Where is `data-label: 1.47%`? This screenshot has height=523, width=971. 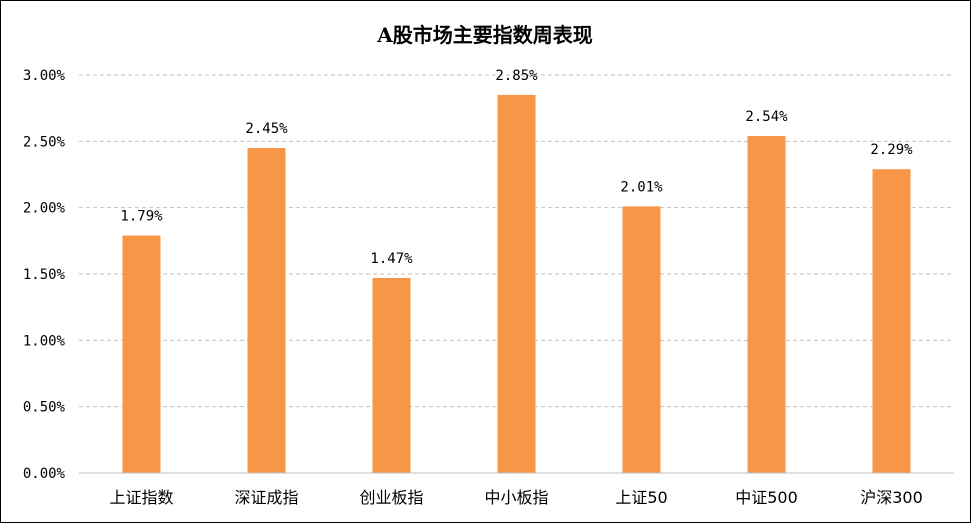
data-label: 1.47% is located at coordinates (391, 259).